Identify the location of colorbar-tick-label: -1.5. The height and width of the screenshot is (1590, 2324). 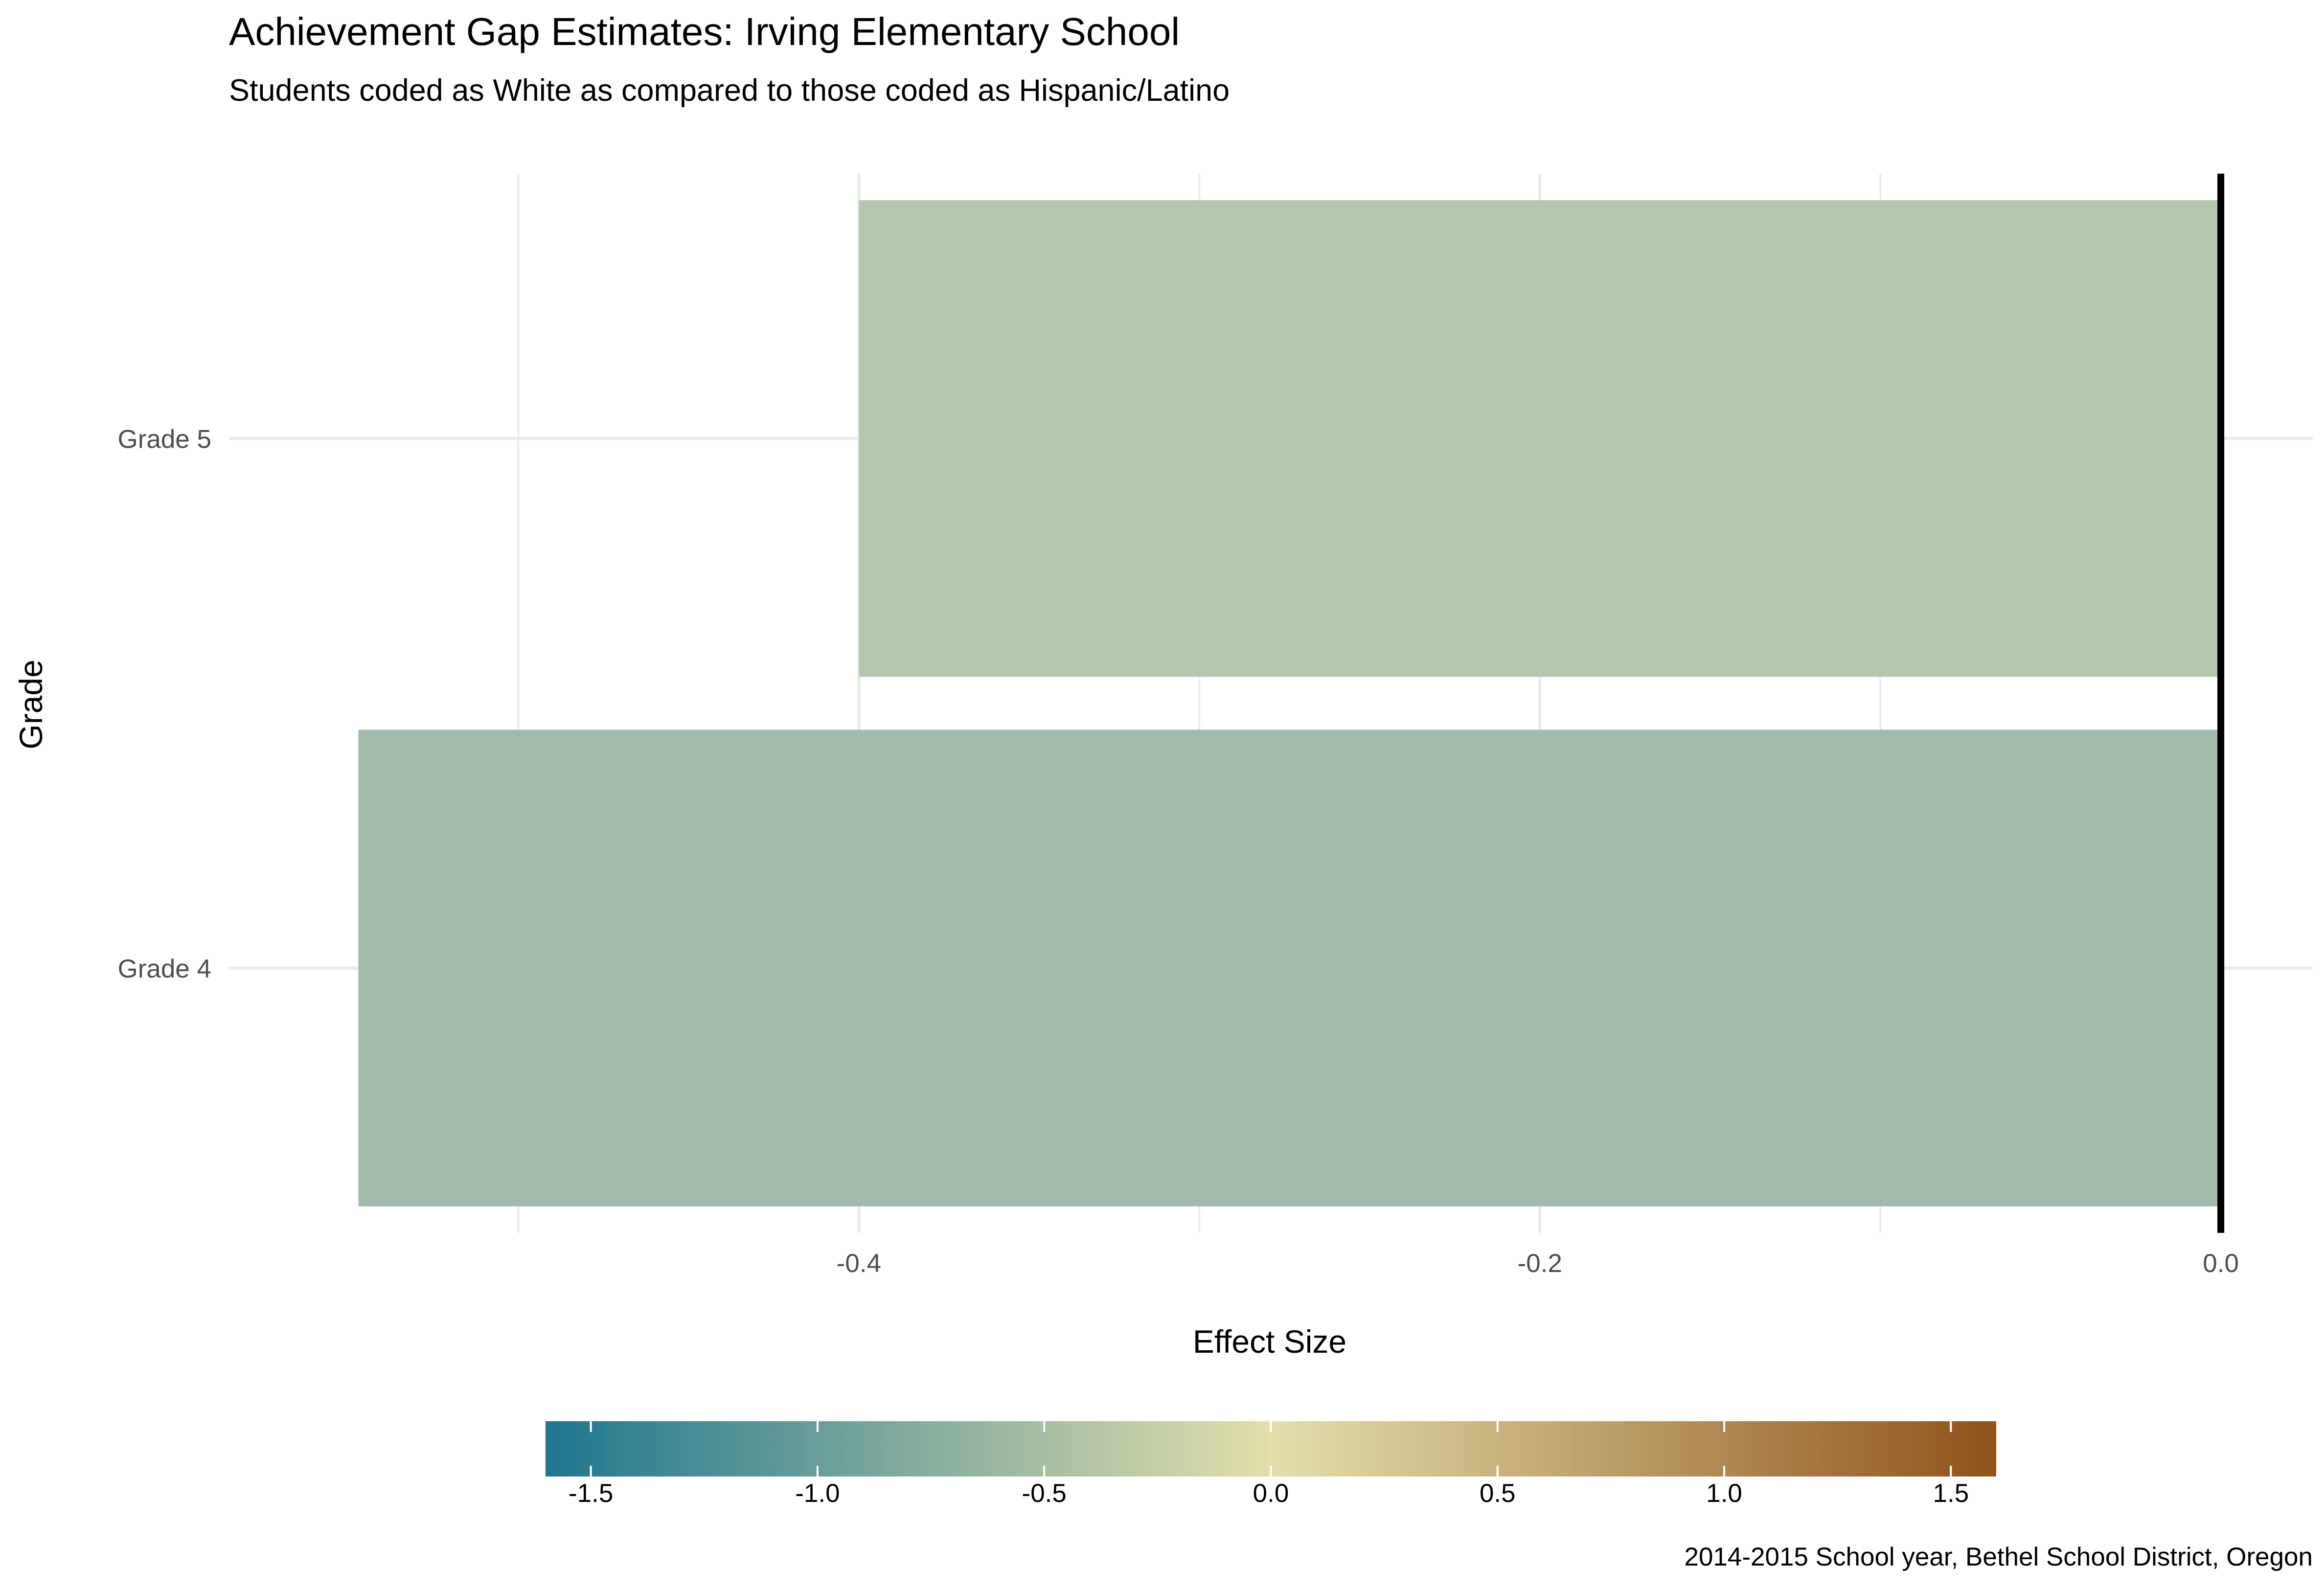
(591, 1494).